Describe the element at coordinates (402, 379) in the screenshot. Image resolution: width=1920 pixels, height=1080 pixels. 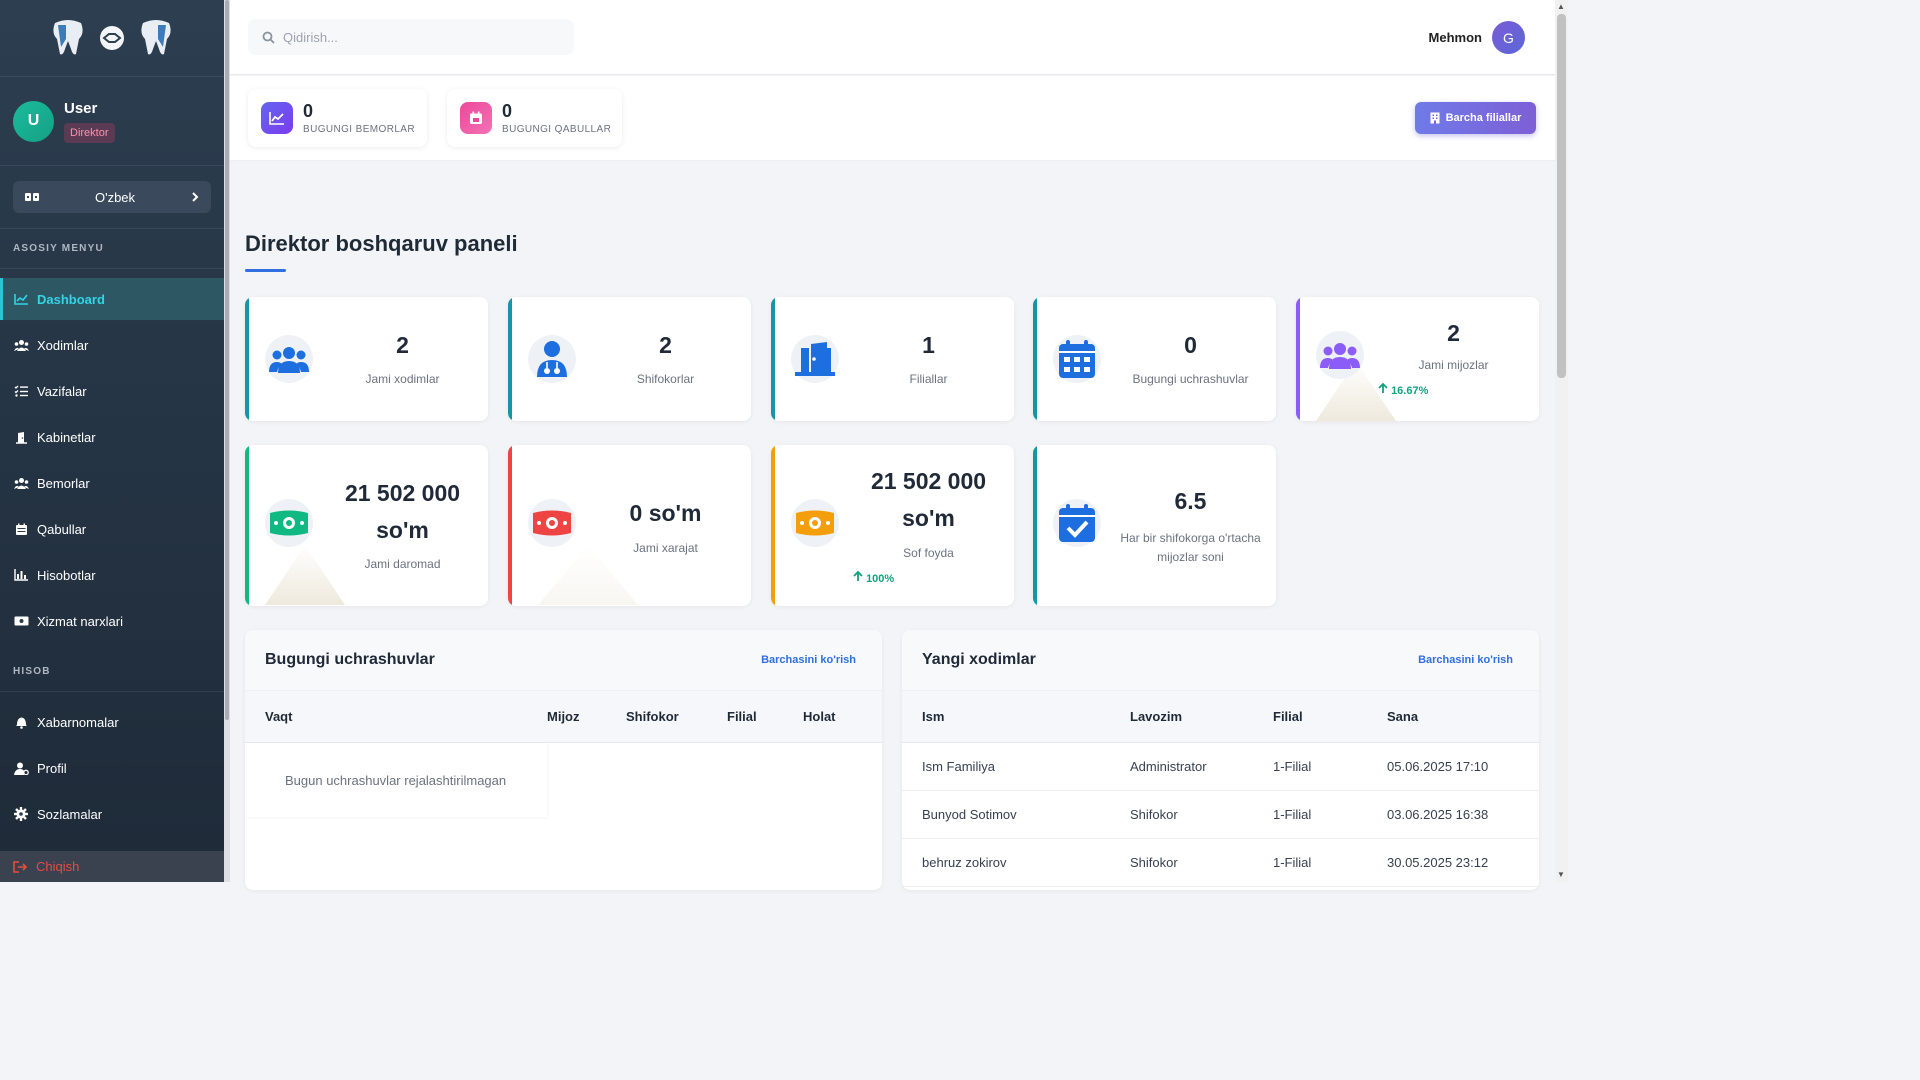
I see `card-label: Jami xodimlar` at that location.